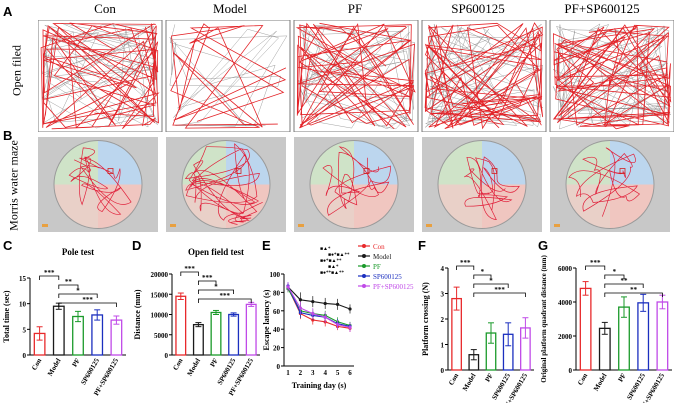  I want to click on row-label-open-field: Open filed, so click(16, 70).